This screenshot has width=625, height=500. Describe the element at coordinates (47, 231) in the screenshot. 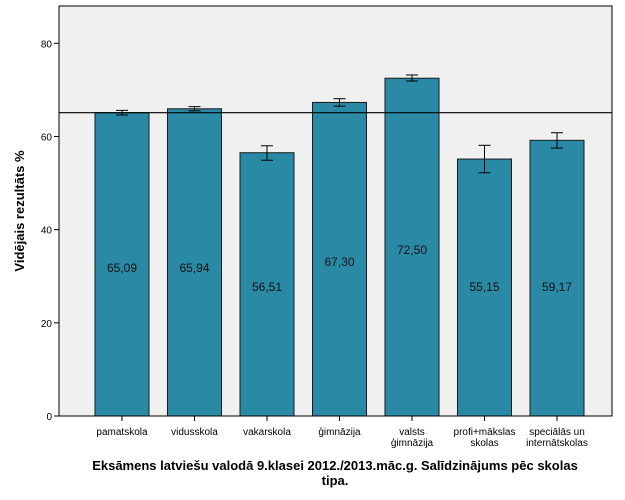

I see `y-tick-label: 40` at that location.